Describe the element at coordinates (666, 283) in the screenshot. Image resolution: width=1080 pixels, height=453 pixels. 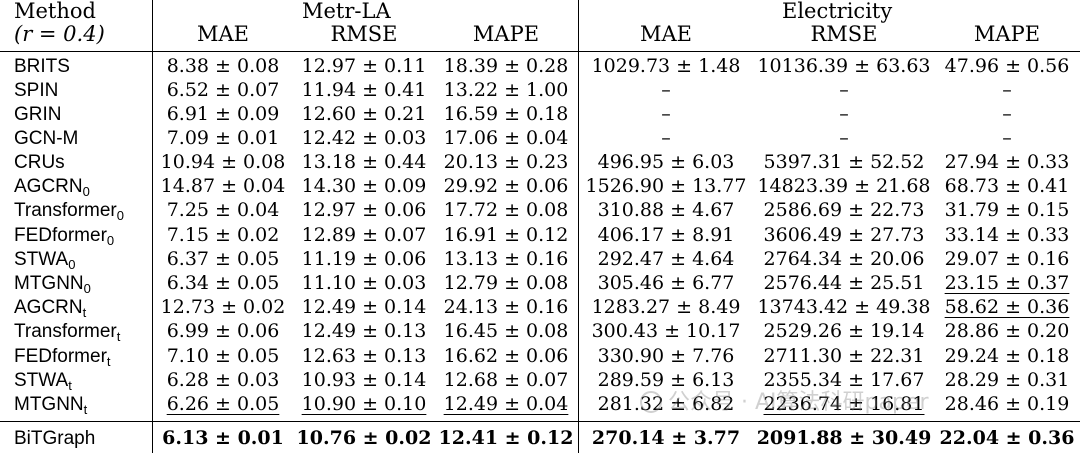
I see `table-cell: 305.46 ± 6.77` at that location.